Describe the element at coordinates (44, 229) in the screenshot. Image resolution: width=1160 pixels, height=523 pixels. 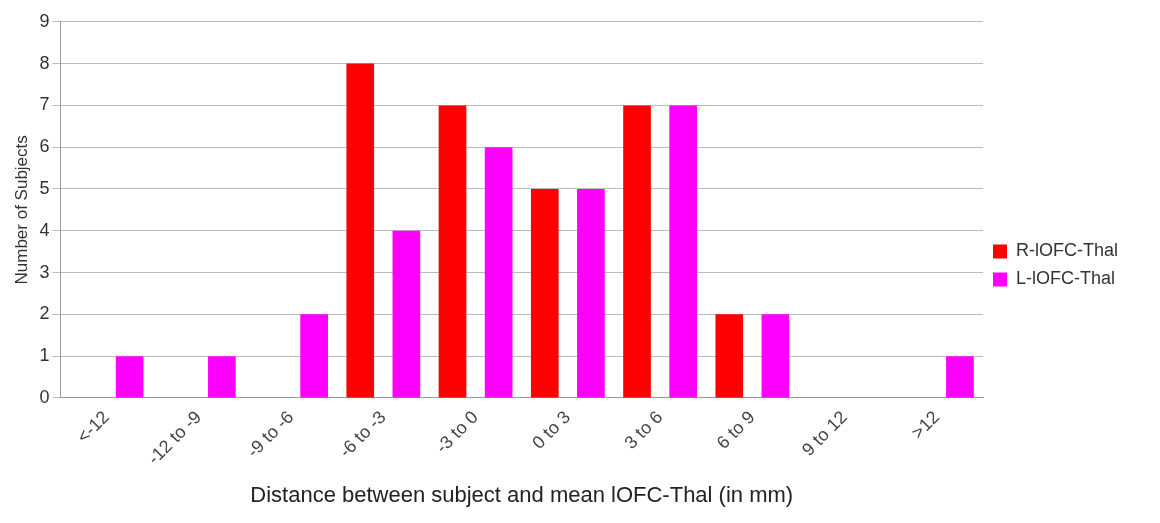
I see `y-tick-label: 4` at that location.